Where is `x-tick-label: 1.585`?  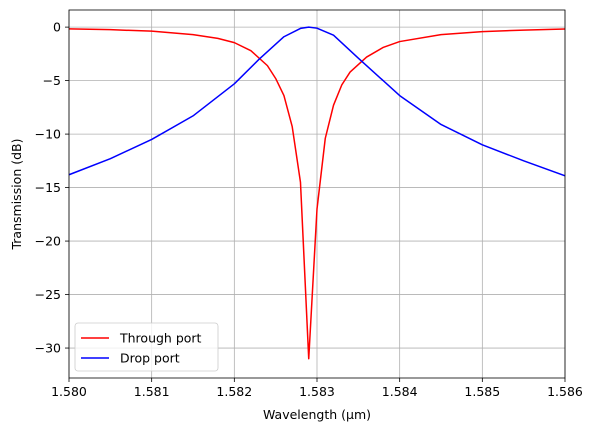 x-tick-label: 1.585 is located at coordinates (482, 391).